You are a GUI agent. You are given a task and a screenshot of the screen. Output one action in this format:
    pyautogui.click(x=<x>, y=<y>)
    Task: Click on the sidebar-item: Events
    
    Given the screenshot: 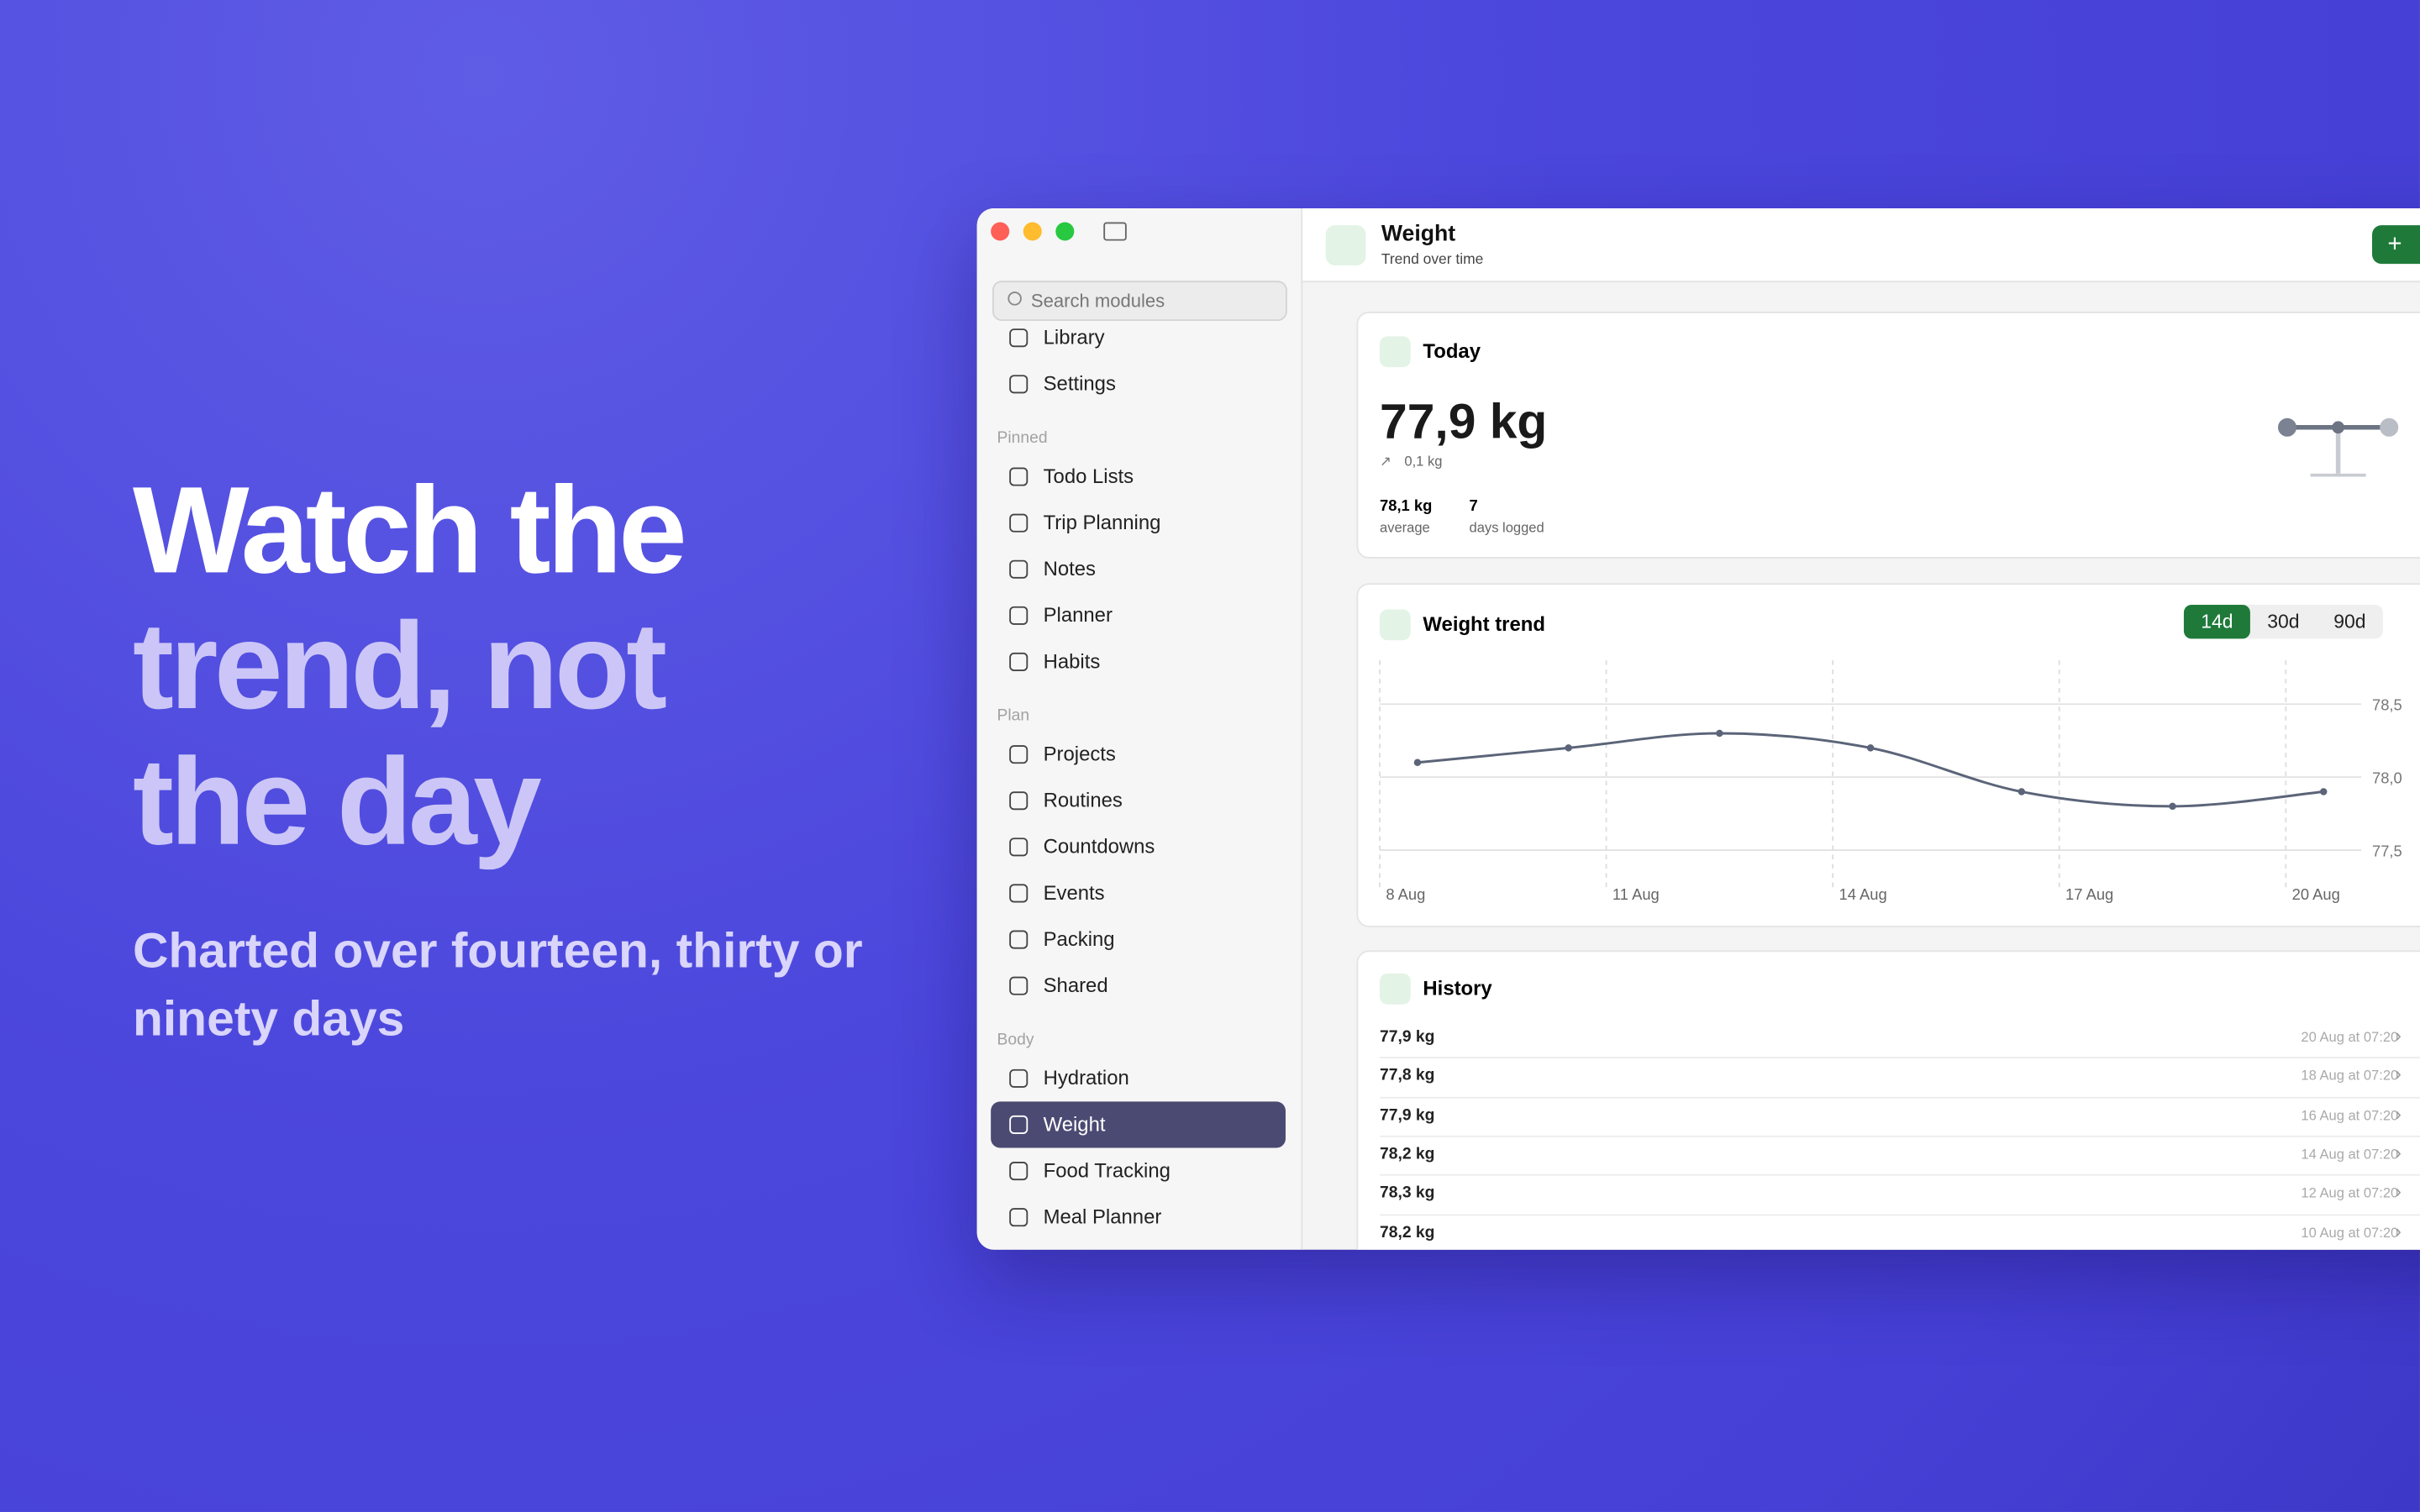 What is the action you would take?
    pyautogui.click(x=1074, y=892)
    